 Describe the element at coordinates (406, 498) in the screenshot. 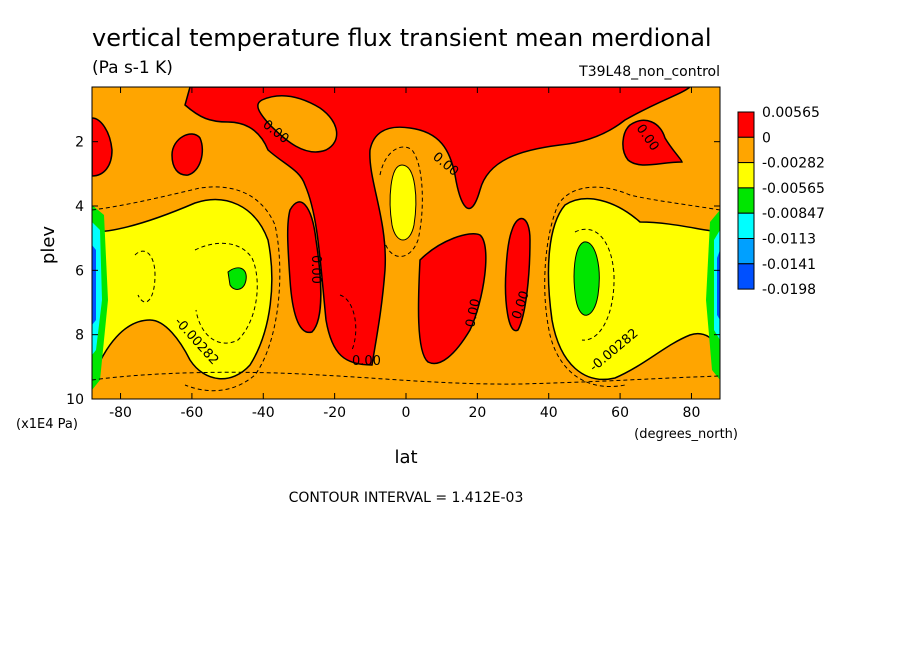

I see `contour-interval-note: CONTOUR INTERVAL = 1.412E-03` at that location.